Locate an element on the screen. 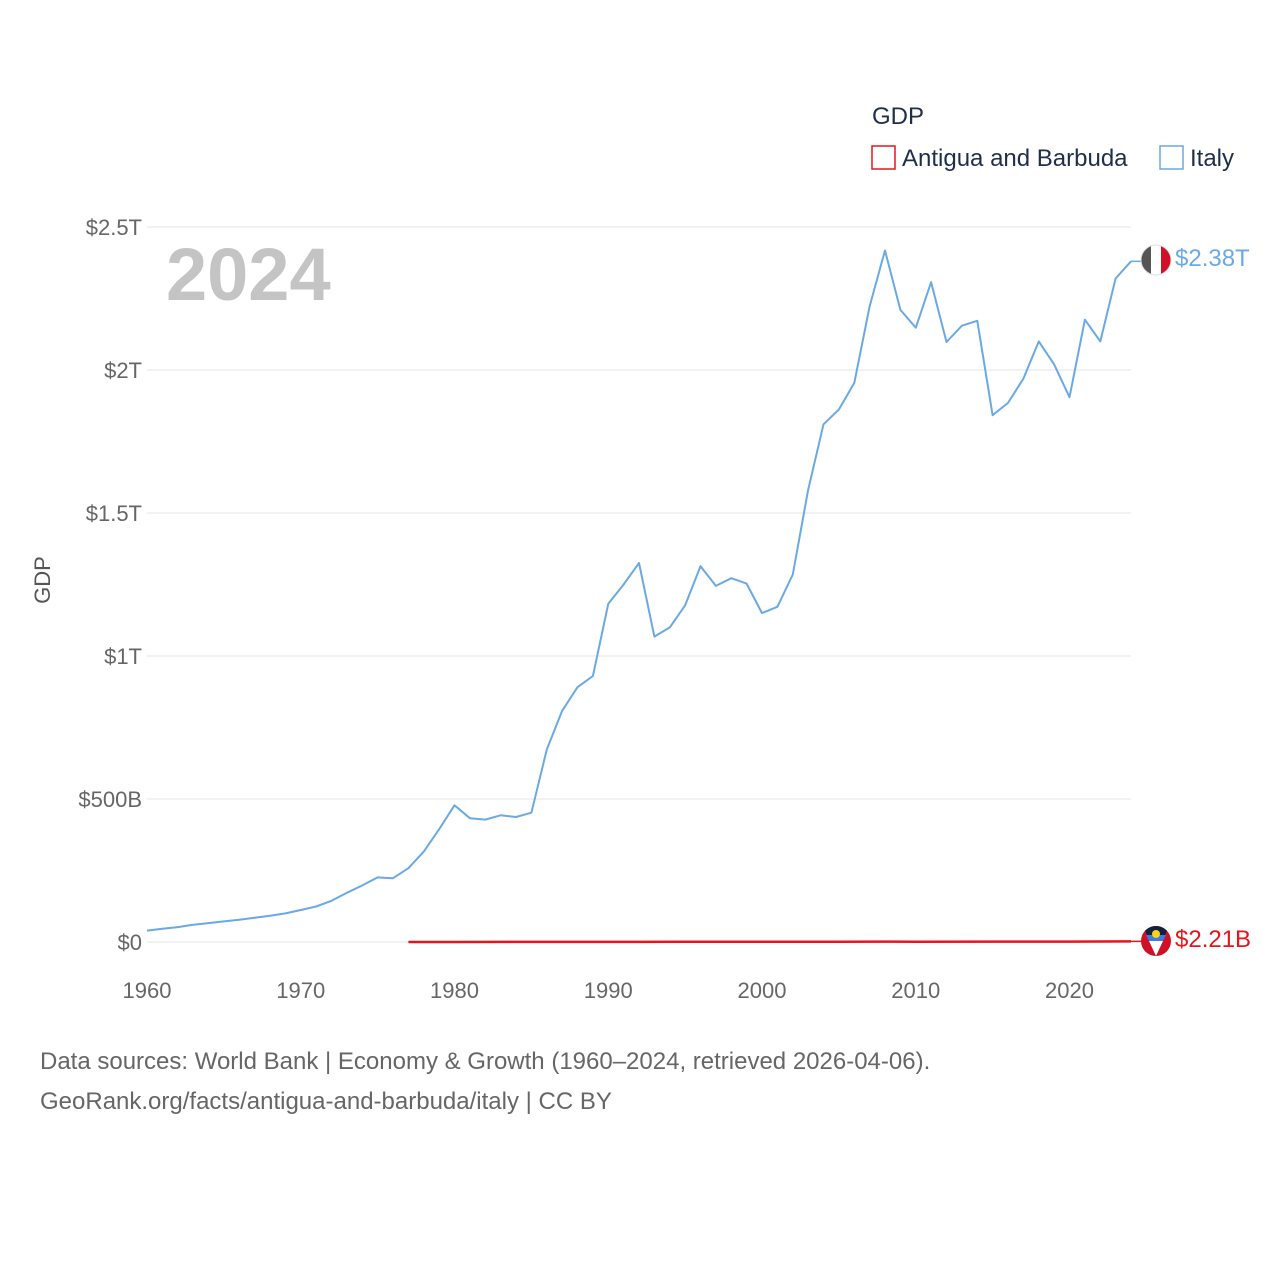  x-axis-ticks: 1960 1970 1980 1990 2000 2010 2020 is located at coordinates (608, 990).